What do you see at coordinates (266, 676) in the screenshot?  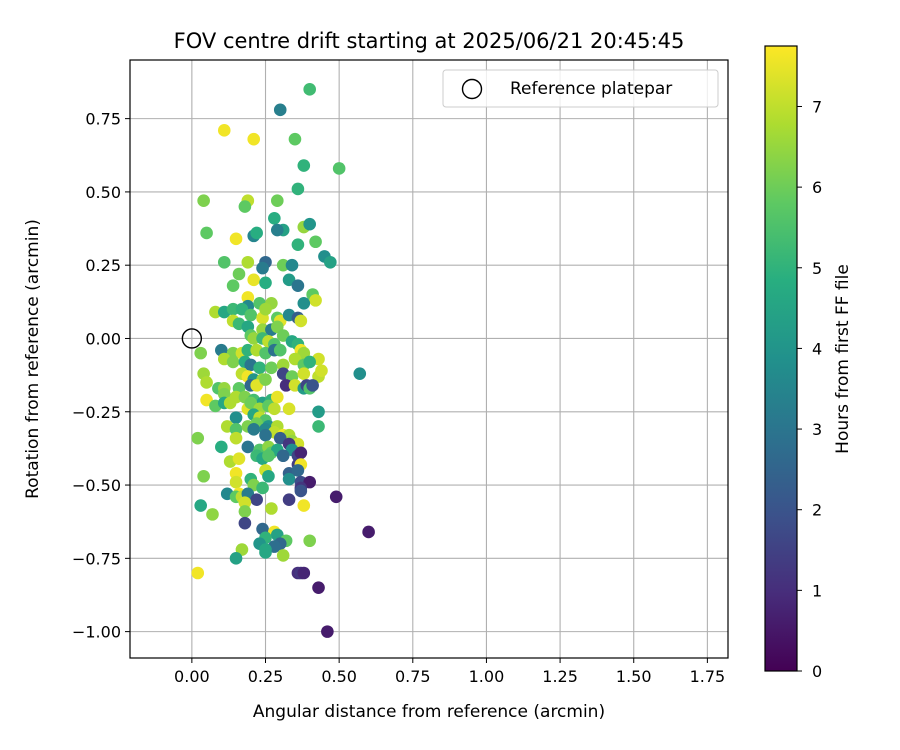 I see `x-tick-label: 0.25` at bounding box center [266, 676].